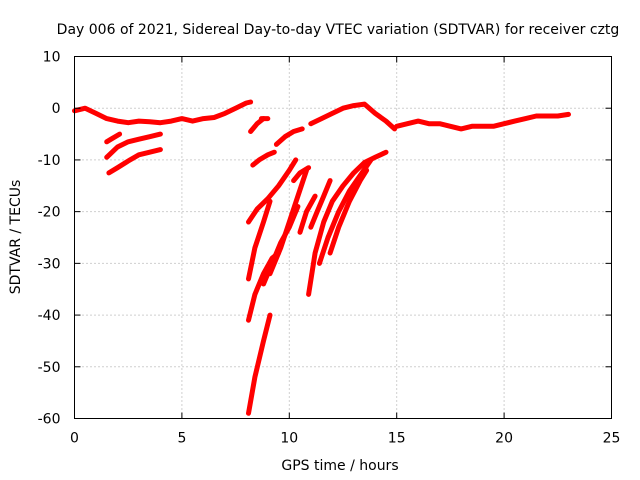 The width and height of the screenshot is (640, 480). I want to click on series-seg-k, so click(259, 364).